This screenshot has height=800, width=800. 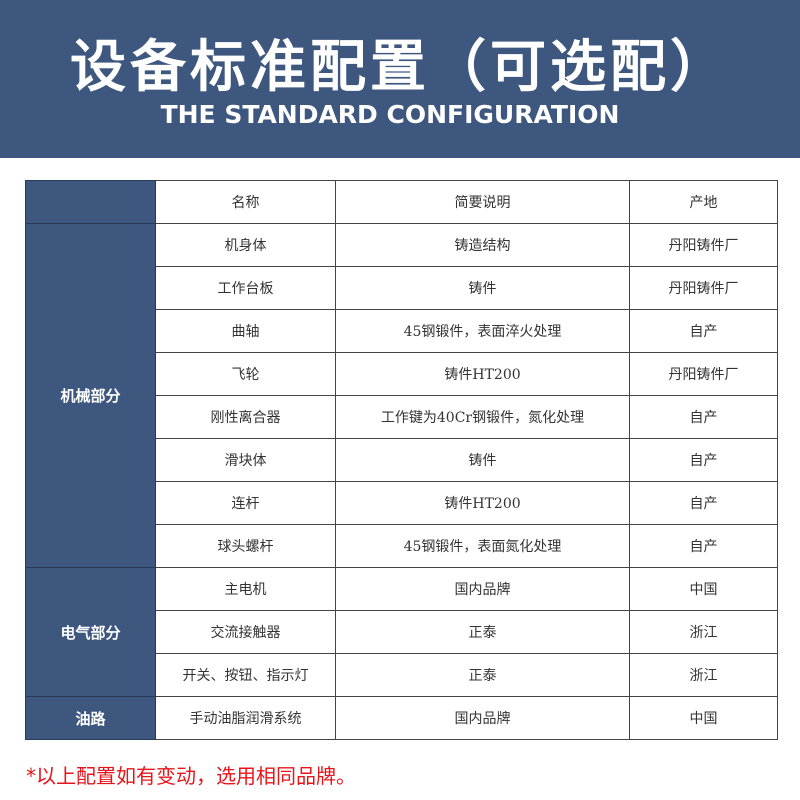 I want to click on table-header-row: 名称 简要说明 产地, so click(x=401, y=202).